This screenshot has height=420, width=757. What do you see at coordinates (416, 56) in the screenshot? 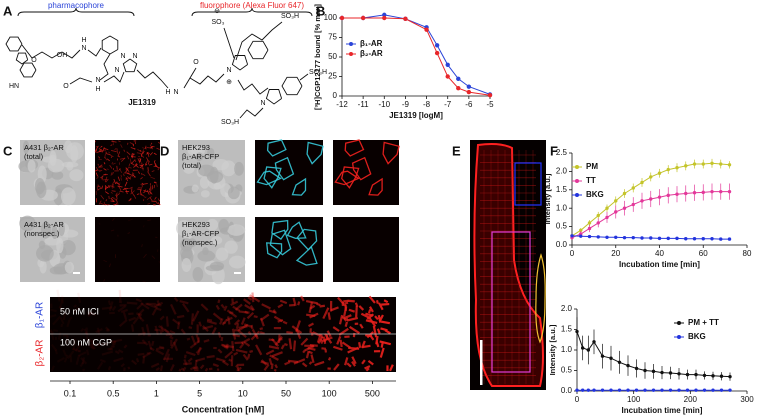
I see `series-line` at bounding box center [416, 56].